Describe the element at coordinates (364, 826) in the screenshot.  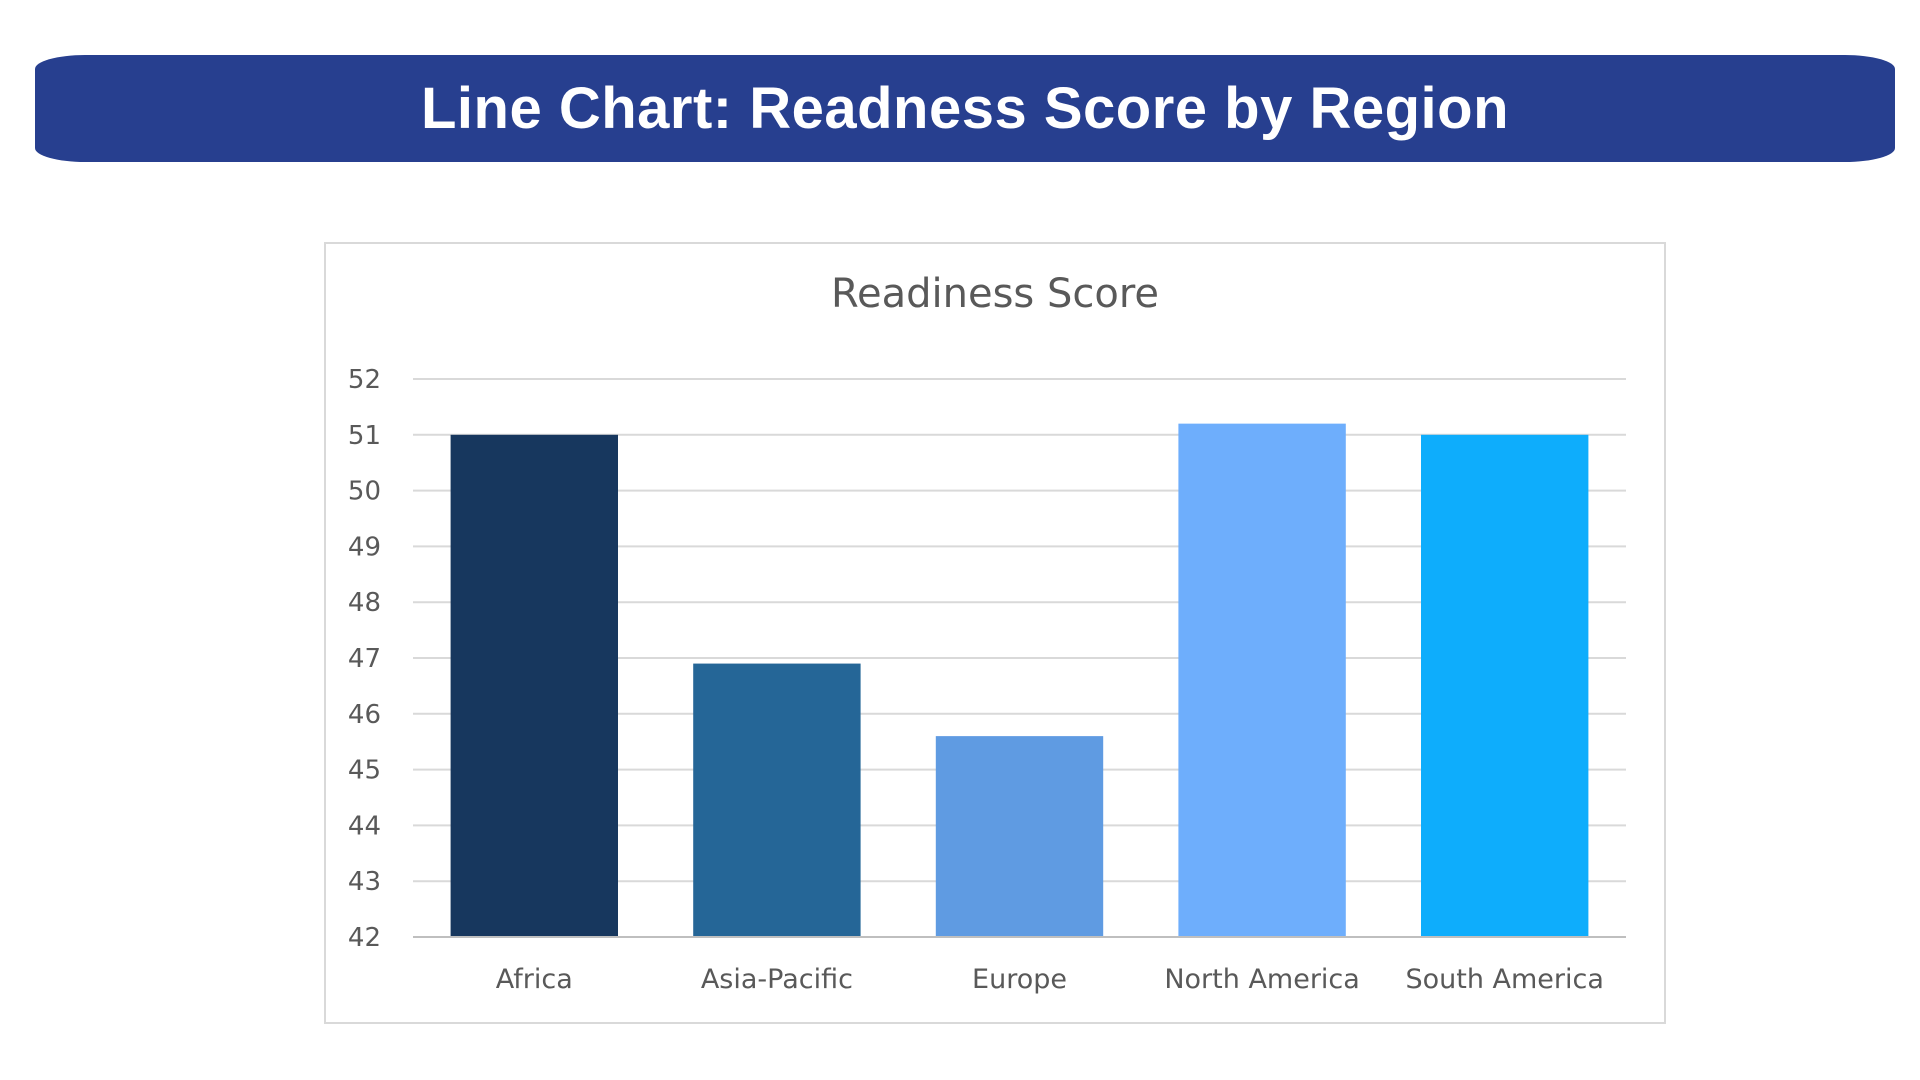
I see `y-tick-label: 44` at that location.